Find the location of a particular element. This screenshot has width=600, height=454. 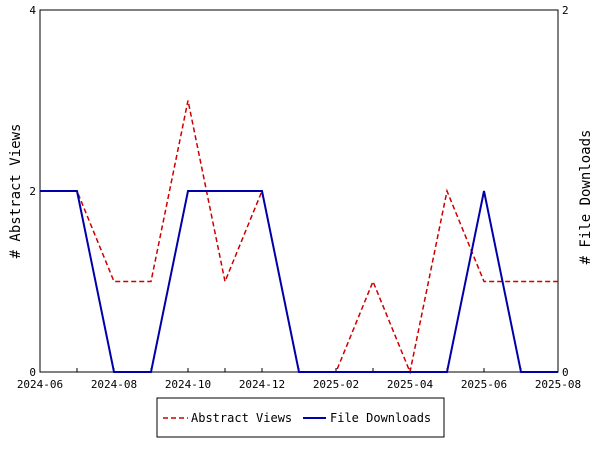

y-right-axis-title: # File Downloads is located at coordinates (586, 197).